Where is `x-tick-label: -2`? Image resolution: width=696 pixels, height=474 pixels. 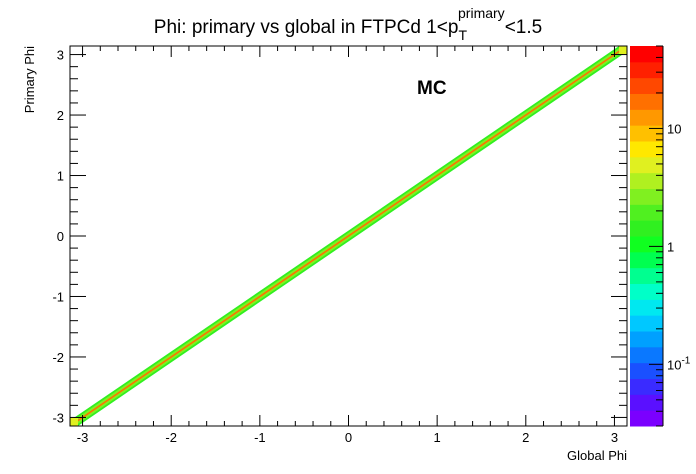 x-tick-label: -2 is located at coordinates (171, 437).